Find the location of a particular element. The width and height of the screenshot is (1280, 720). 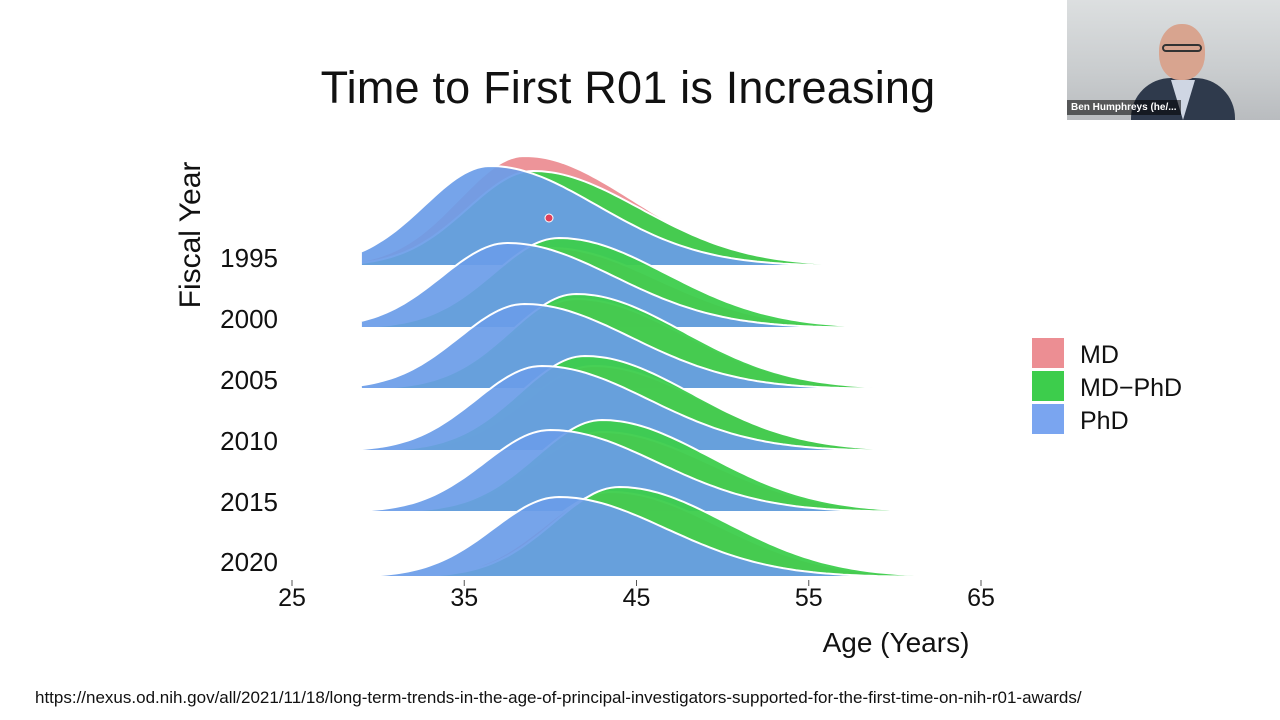

presenter-head is located at coordinates (1182, 52).